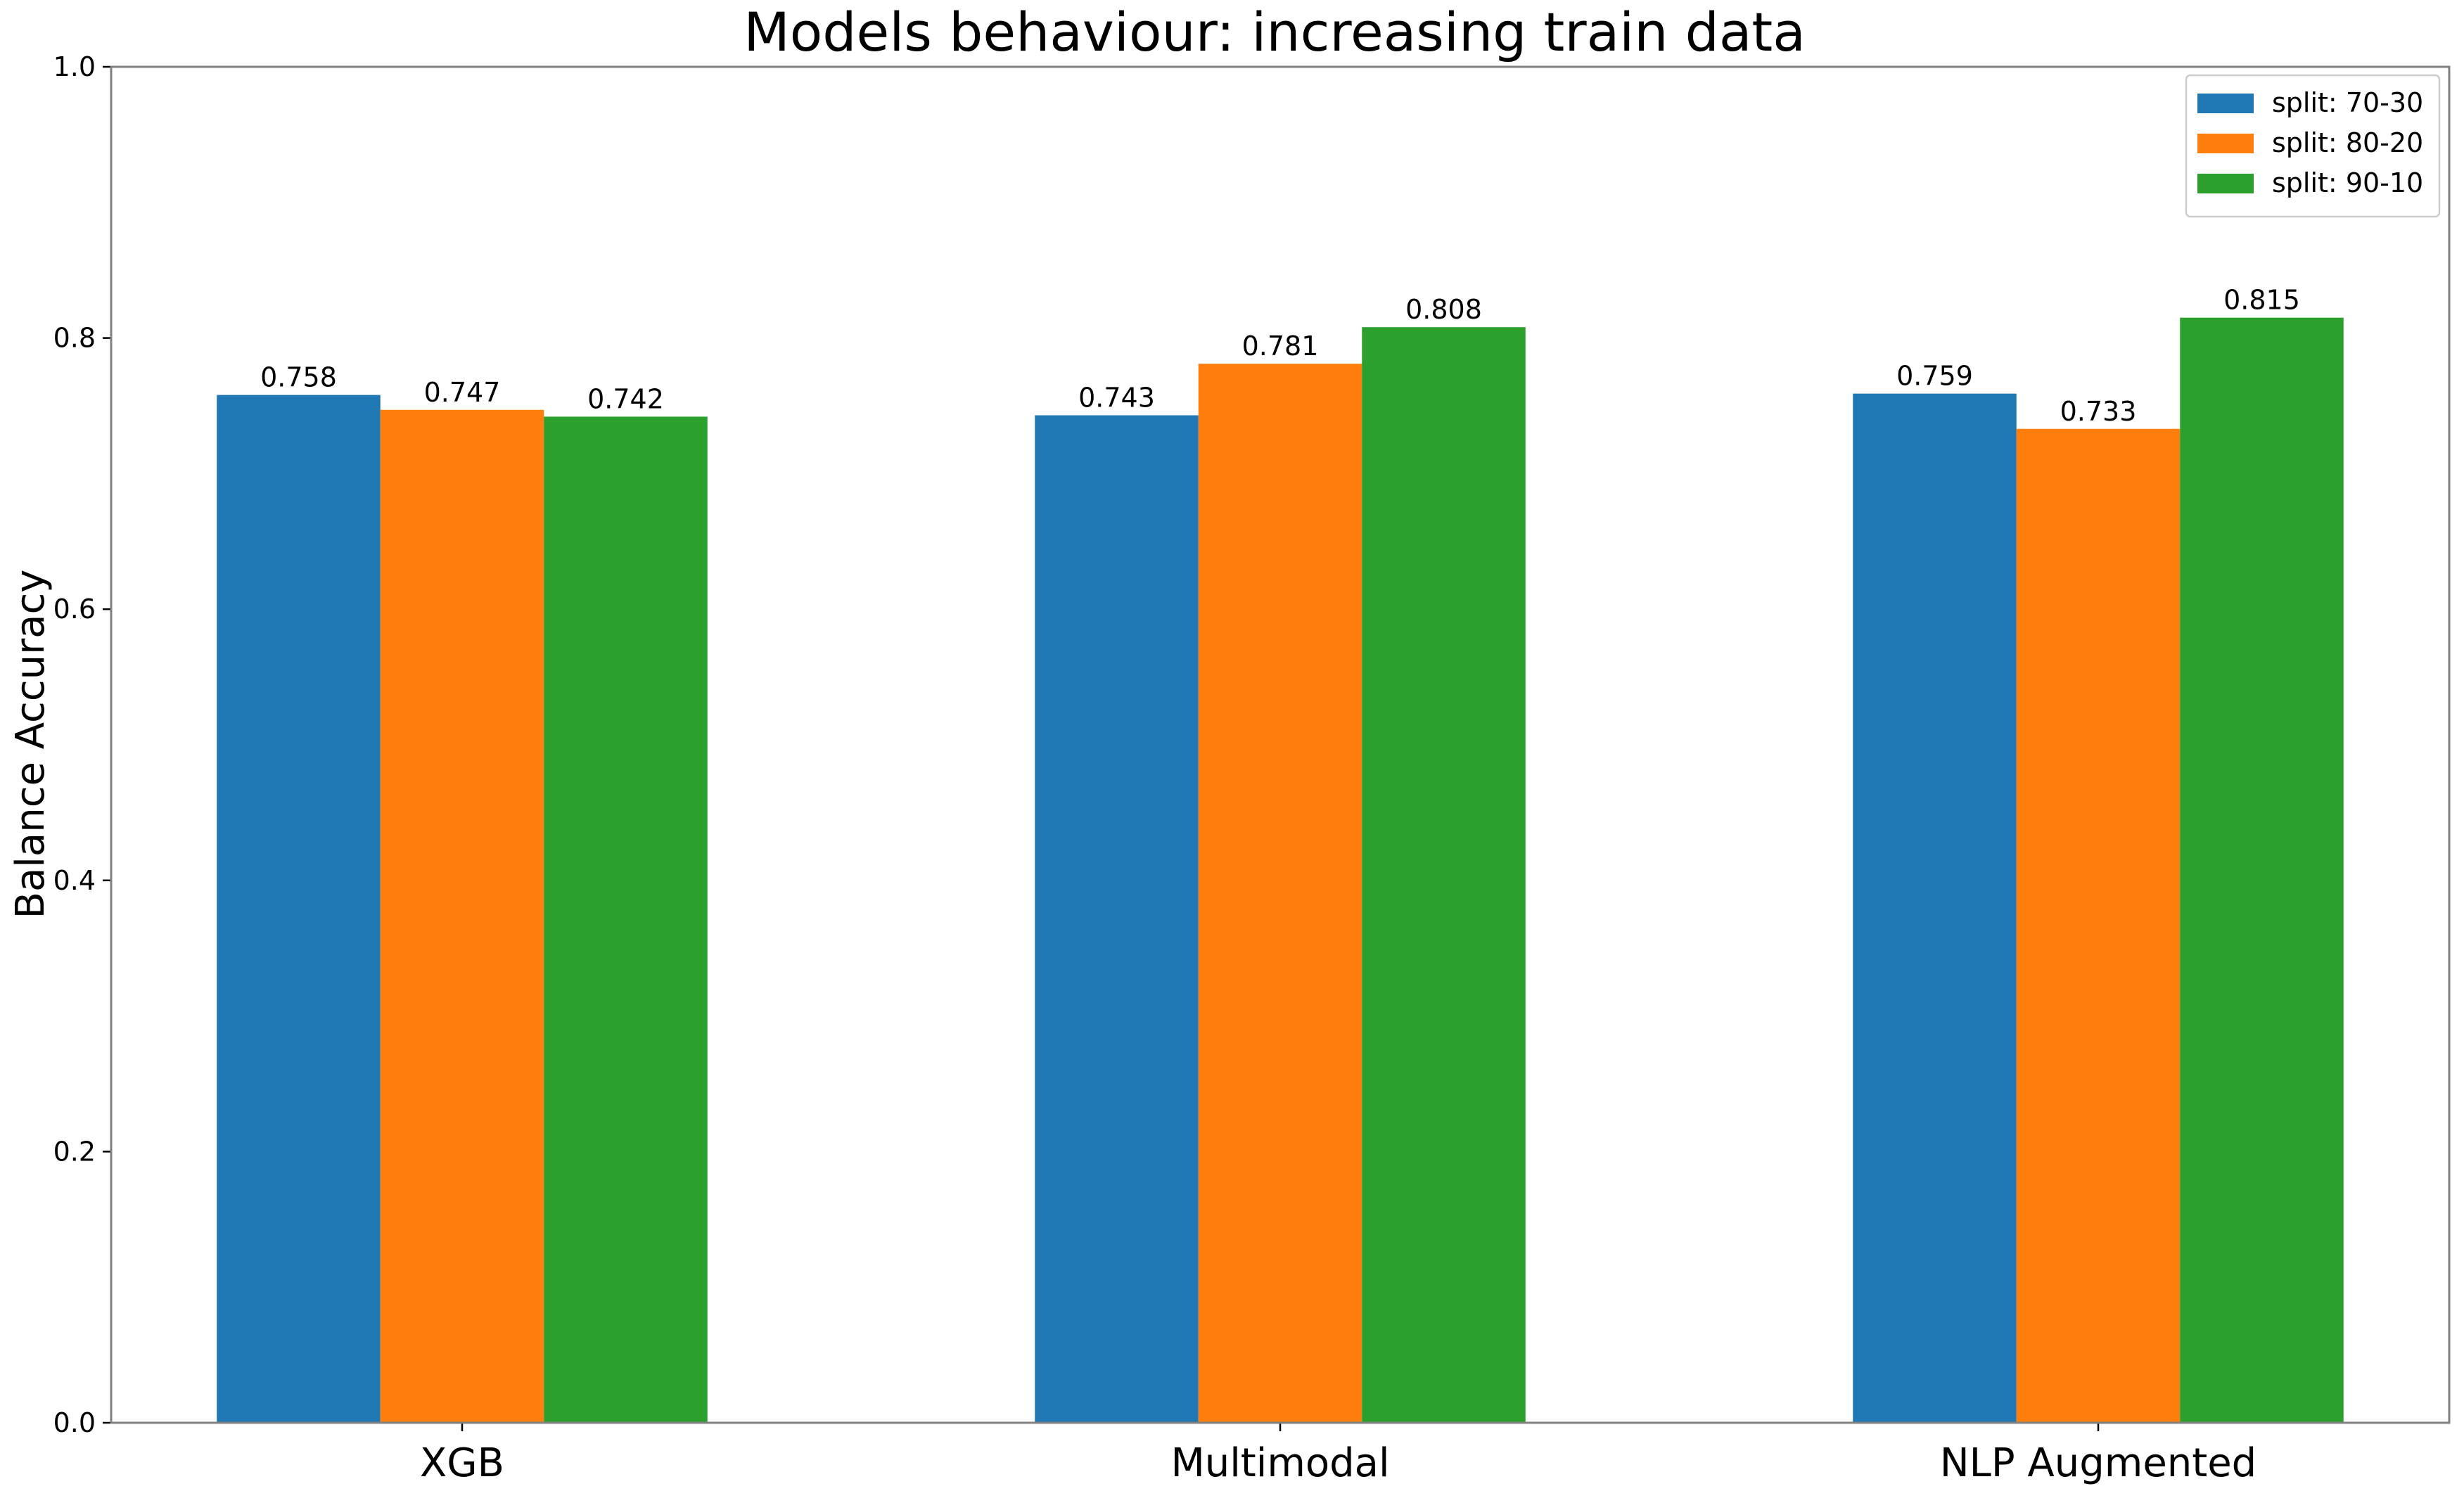  I want to click on legend-label: split: 90-10, so click(2347, 182).